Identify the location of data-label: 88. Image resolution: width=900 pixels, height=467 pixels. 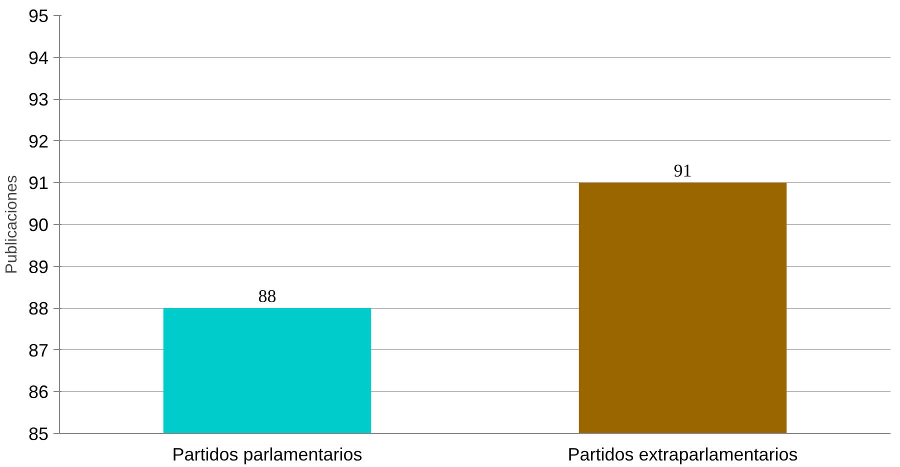
(267, 296).